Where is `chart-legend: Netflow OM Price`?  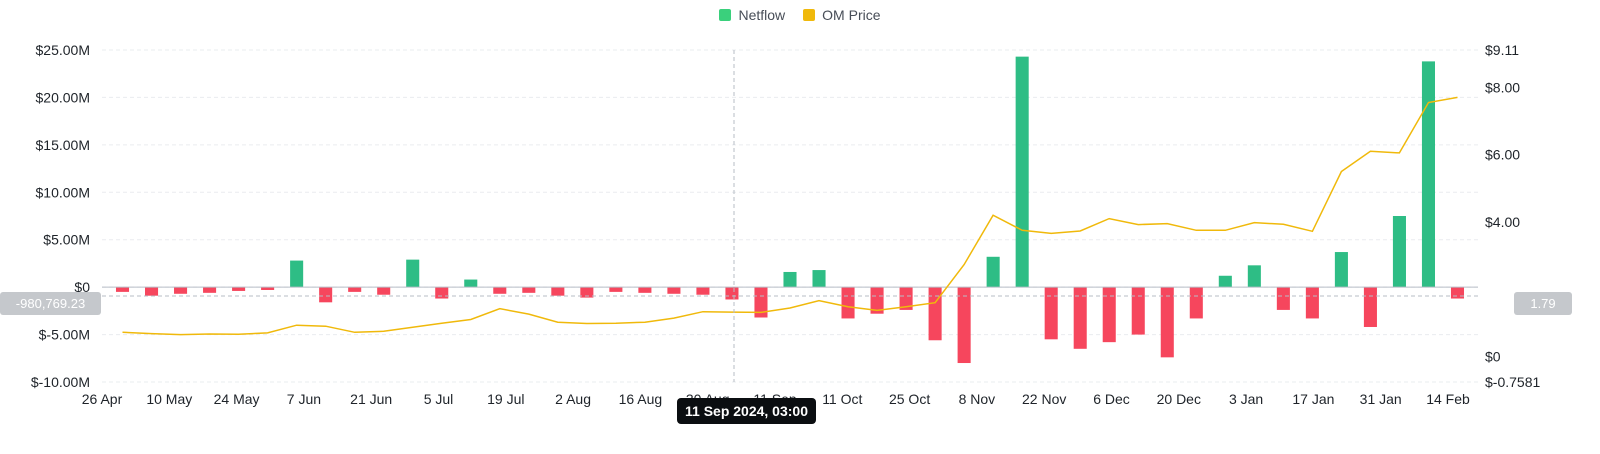
chart-legend: Netflow OM Price is located at coordinates (800, 15).